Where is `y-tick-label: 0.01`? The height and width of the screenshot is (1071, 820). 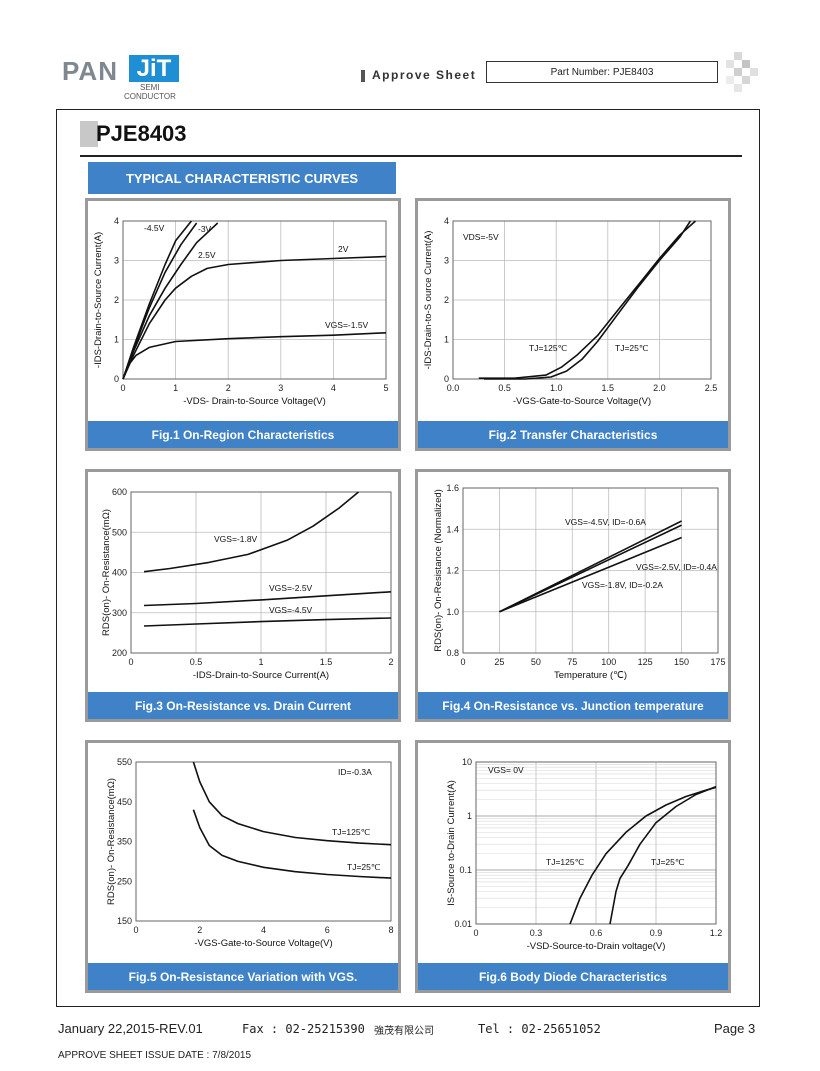 y-tick-label: 0.01 is located at coordinates (463, 924).